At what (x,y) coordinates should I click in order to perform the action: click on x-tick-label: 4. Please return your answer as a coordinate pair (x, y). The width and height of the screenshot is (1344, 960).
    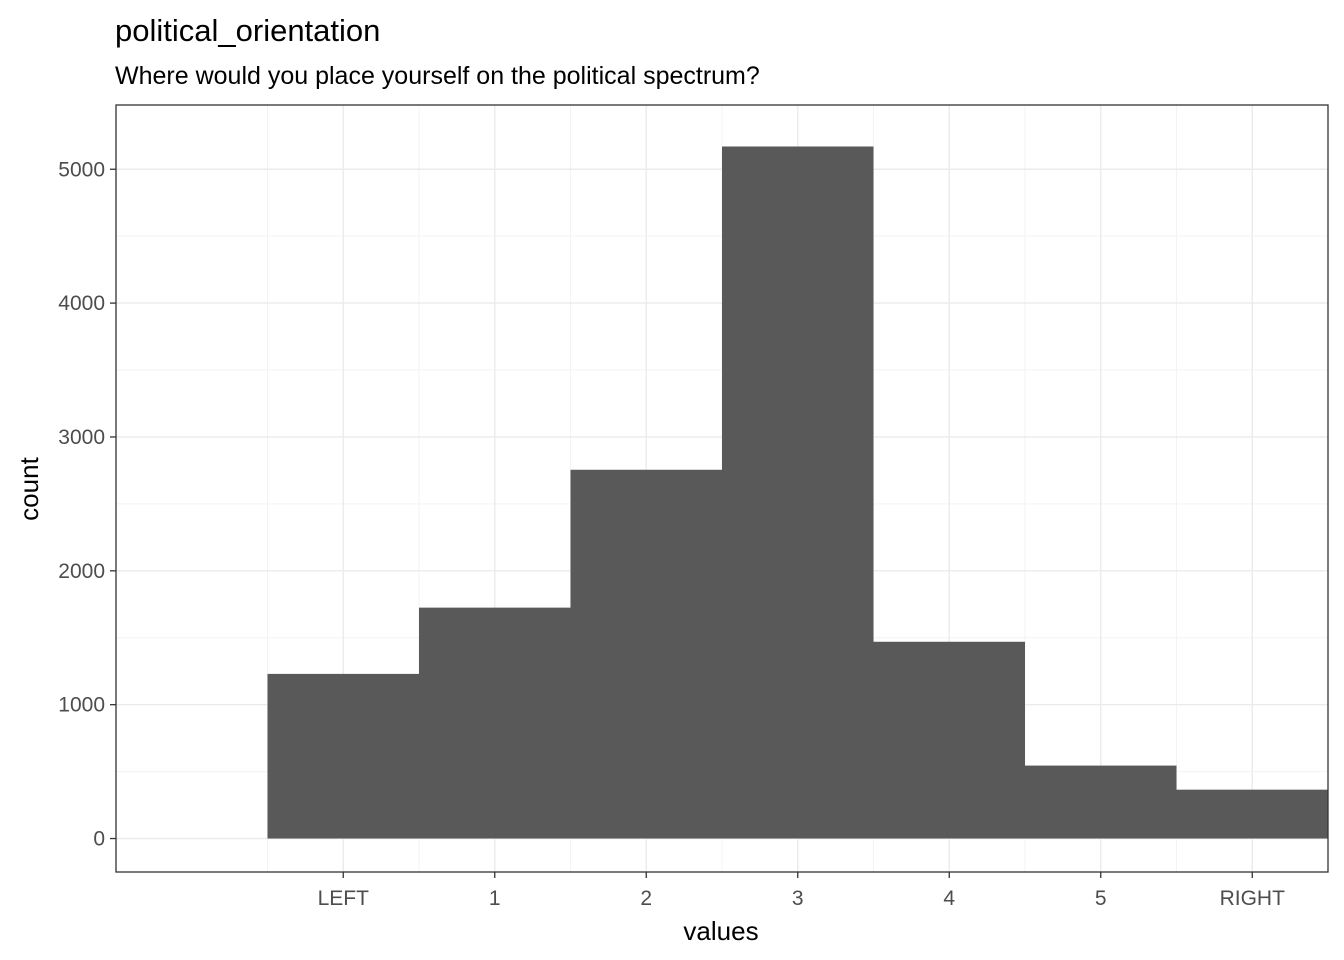
    Looking at the image, I should click on (949, 898).